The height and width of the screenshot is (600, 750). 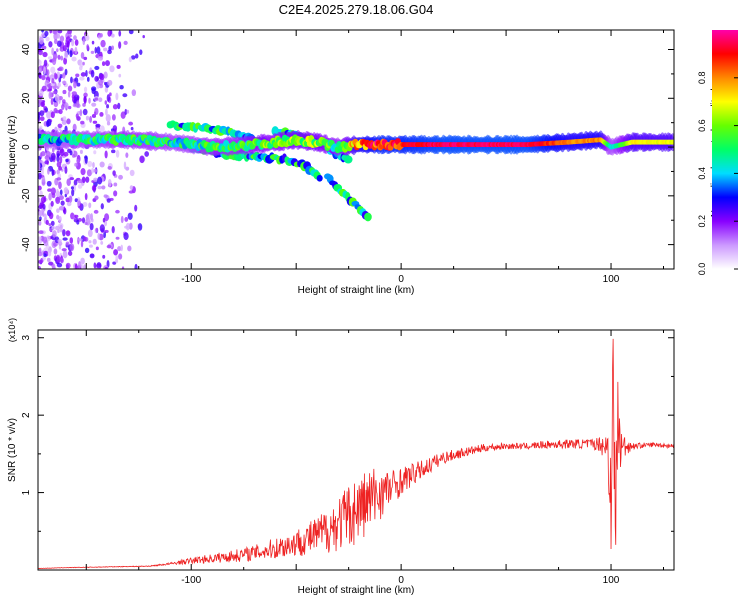 I want to click on colorbar: 0.0 0.2 0.4 0.6 0.8, so click(x=717, y=152).